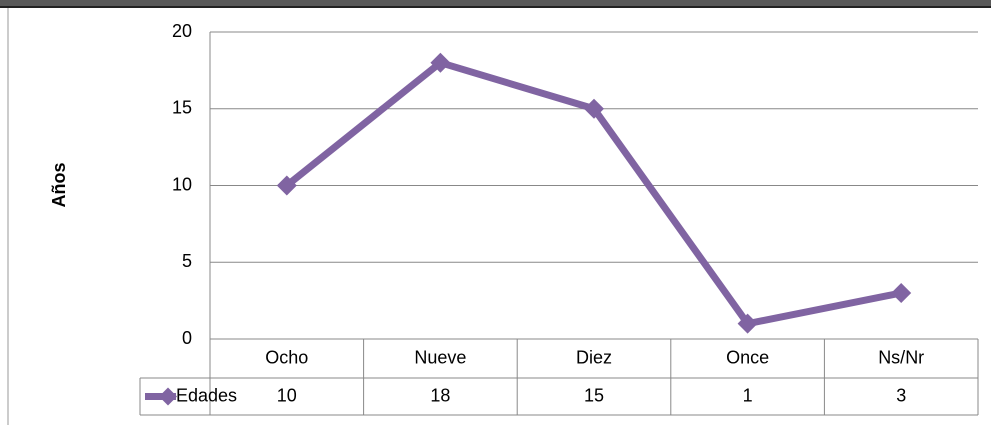 This screenshot has width=991, height=425. Describe the element at coordinates (748, 395) in the screenshot. I see `table-value: 1` at that location.